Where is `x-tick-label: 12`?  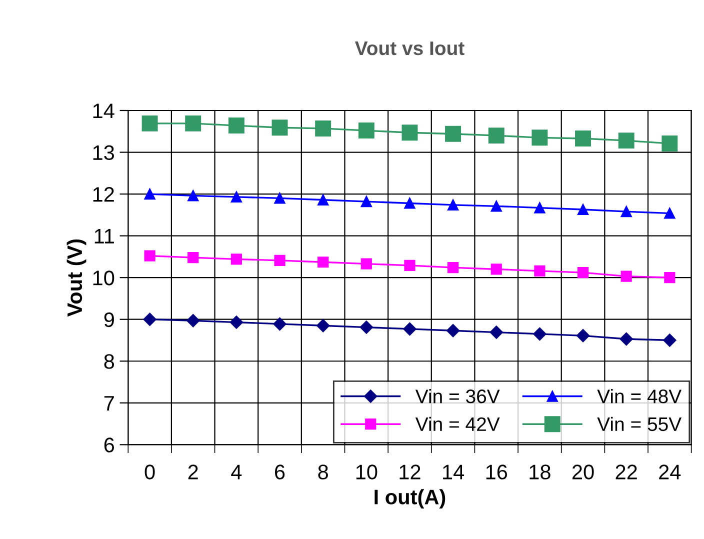
x-tick-label: 12 is located at coordinates (410, 472).